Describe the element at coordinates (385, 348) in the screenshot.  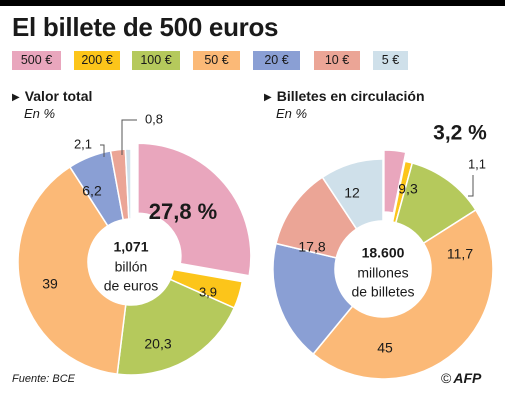
I see `slice-label: 45` at that location.